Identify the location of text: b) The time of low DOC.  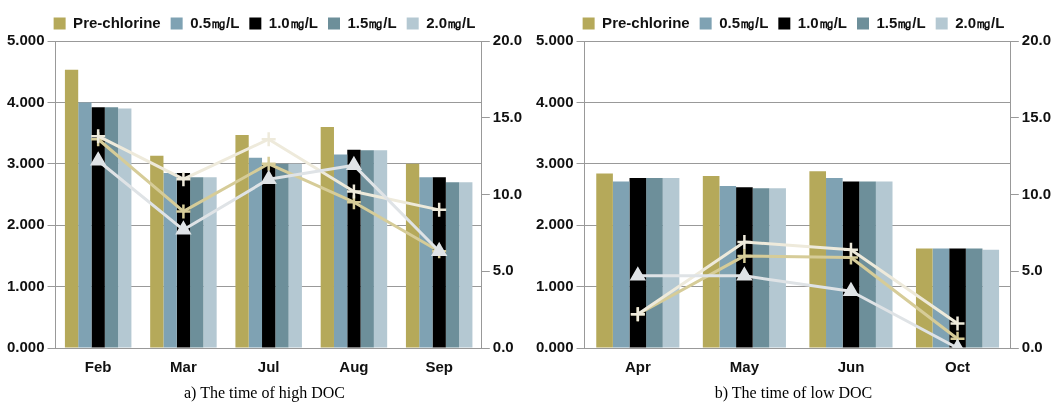
(793, 393).